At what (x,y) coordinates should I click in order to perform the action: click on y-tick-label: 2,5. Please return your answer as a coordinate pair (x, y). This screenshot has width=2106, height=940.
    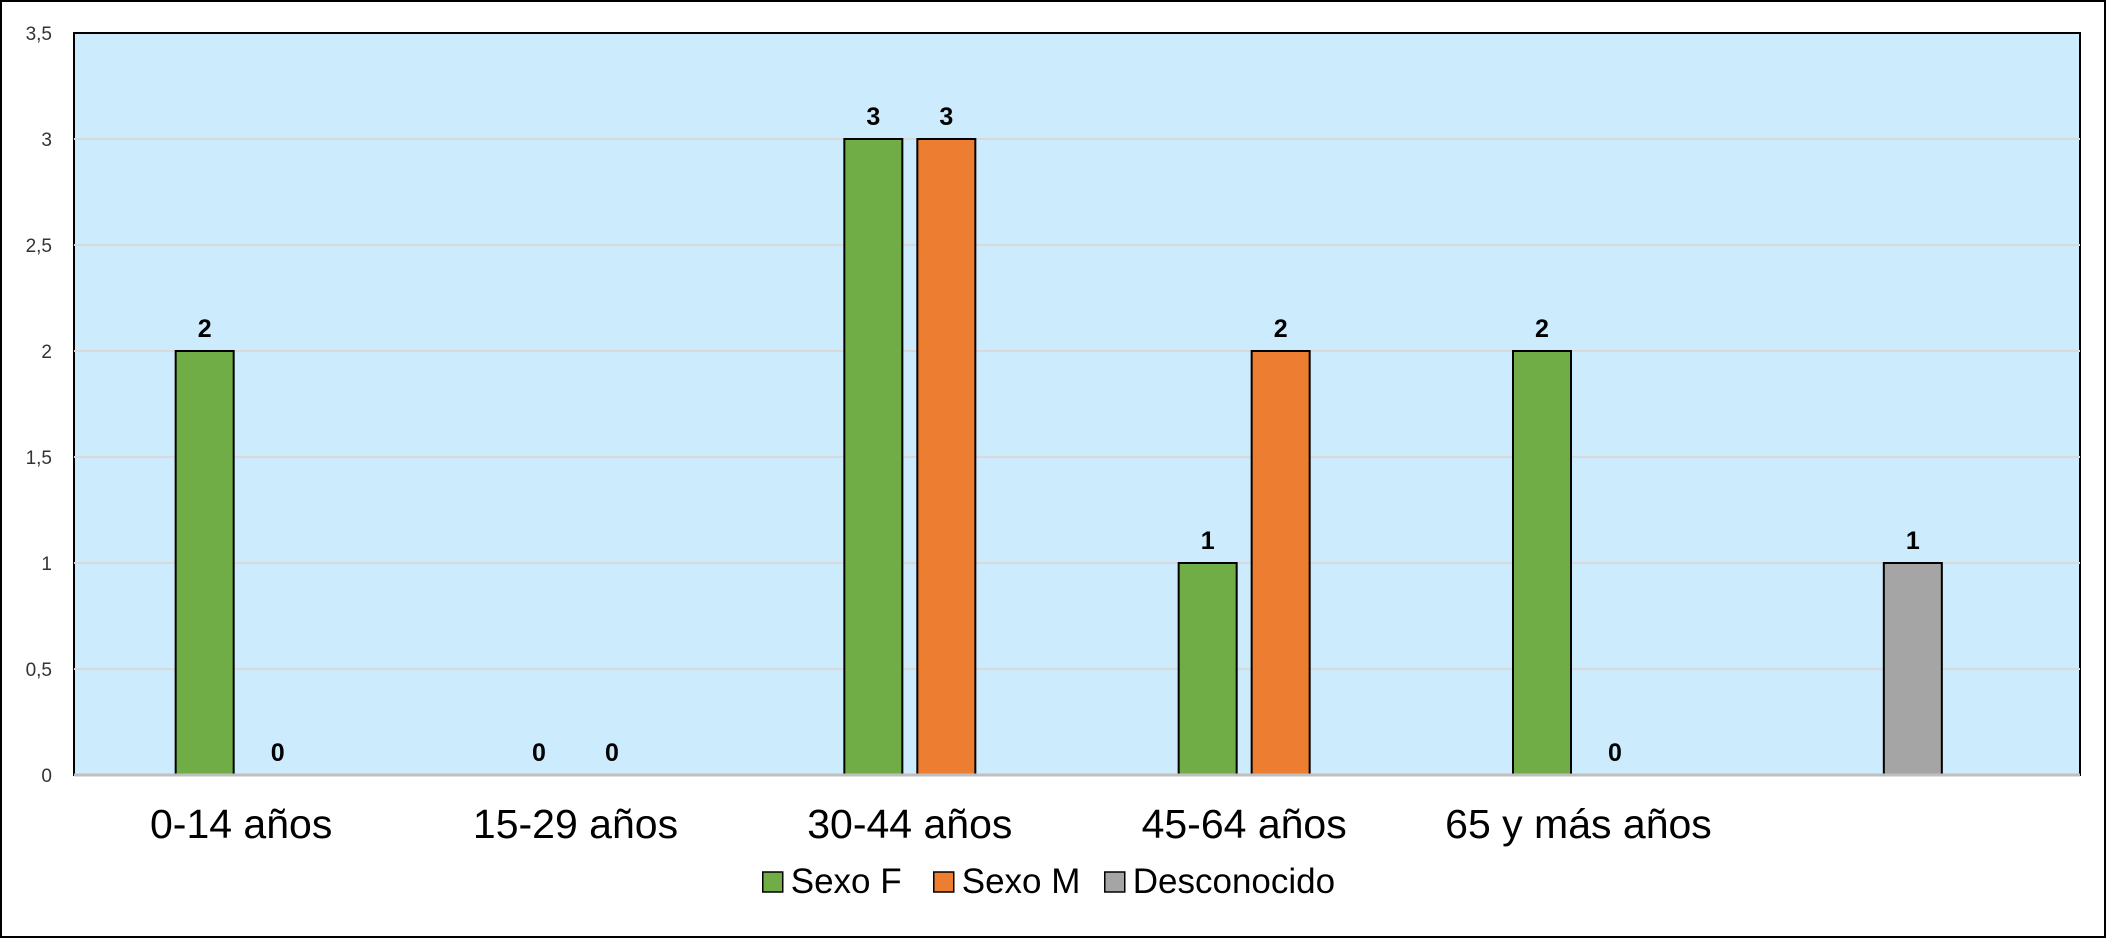
    Looking at the image, I should click on (39, 246).